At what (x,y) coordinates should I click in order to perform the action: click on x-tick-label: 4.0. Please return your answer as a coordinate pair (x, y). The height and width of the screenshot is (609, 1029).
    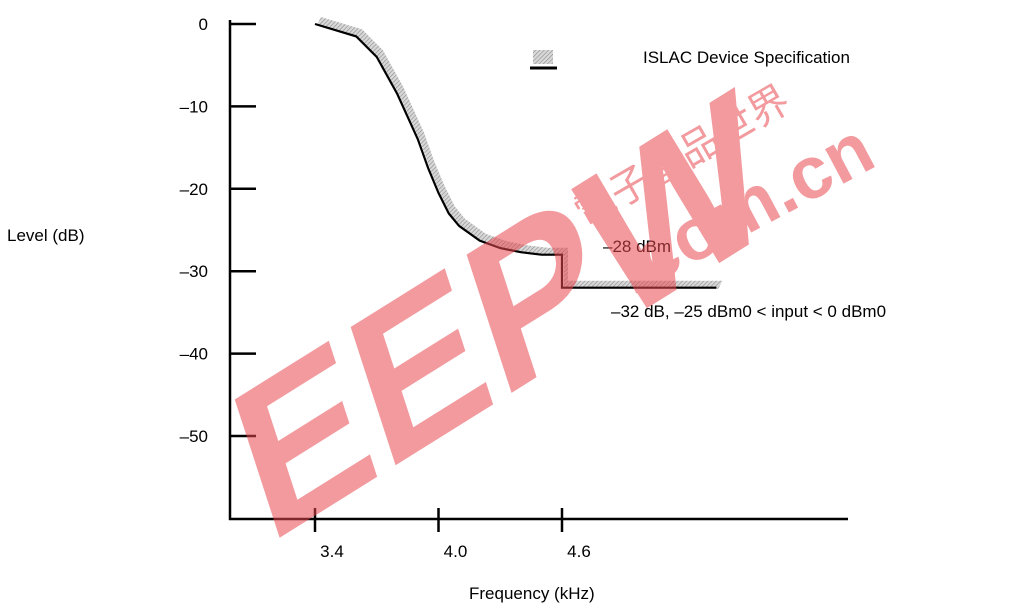
    Looking at the image, I should click on (456, 551).